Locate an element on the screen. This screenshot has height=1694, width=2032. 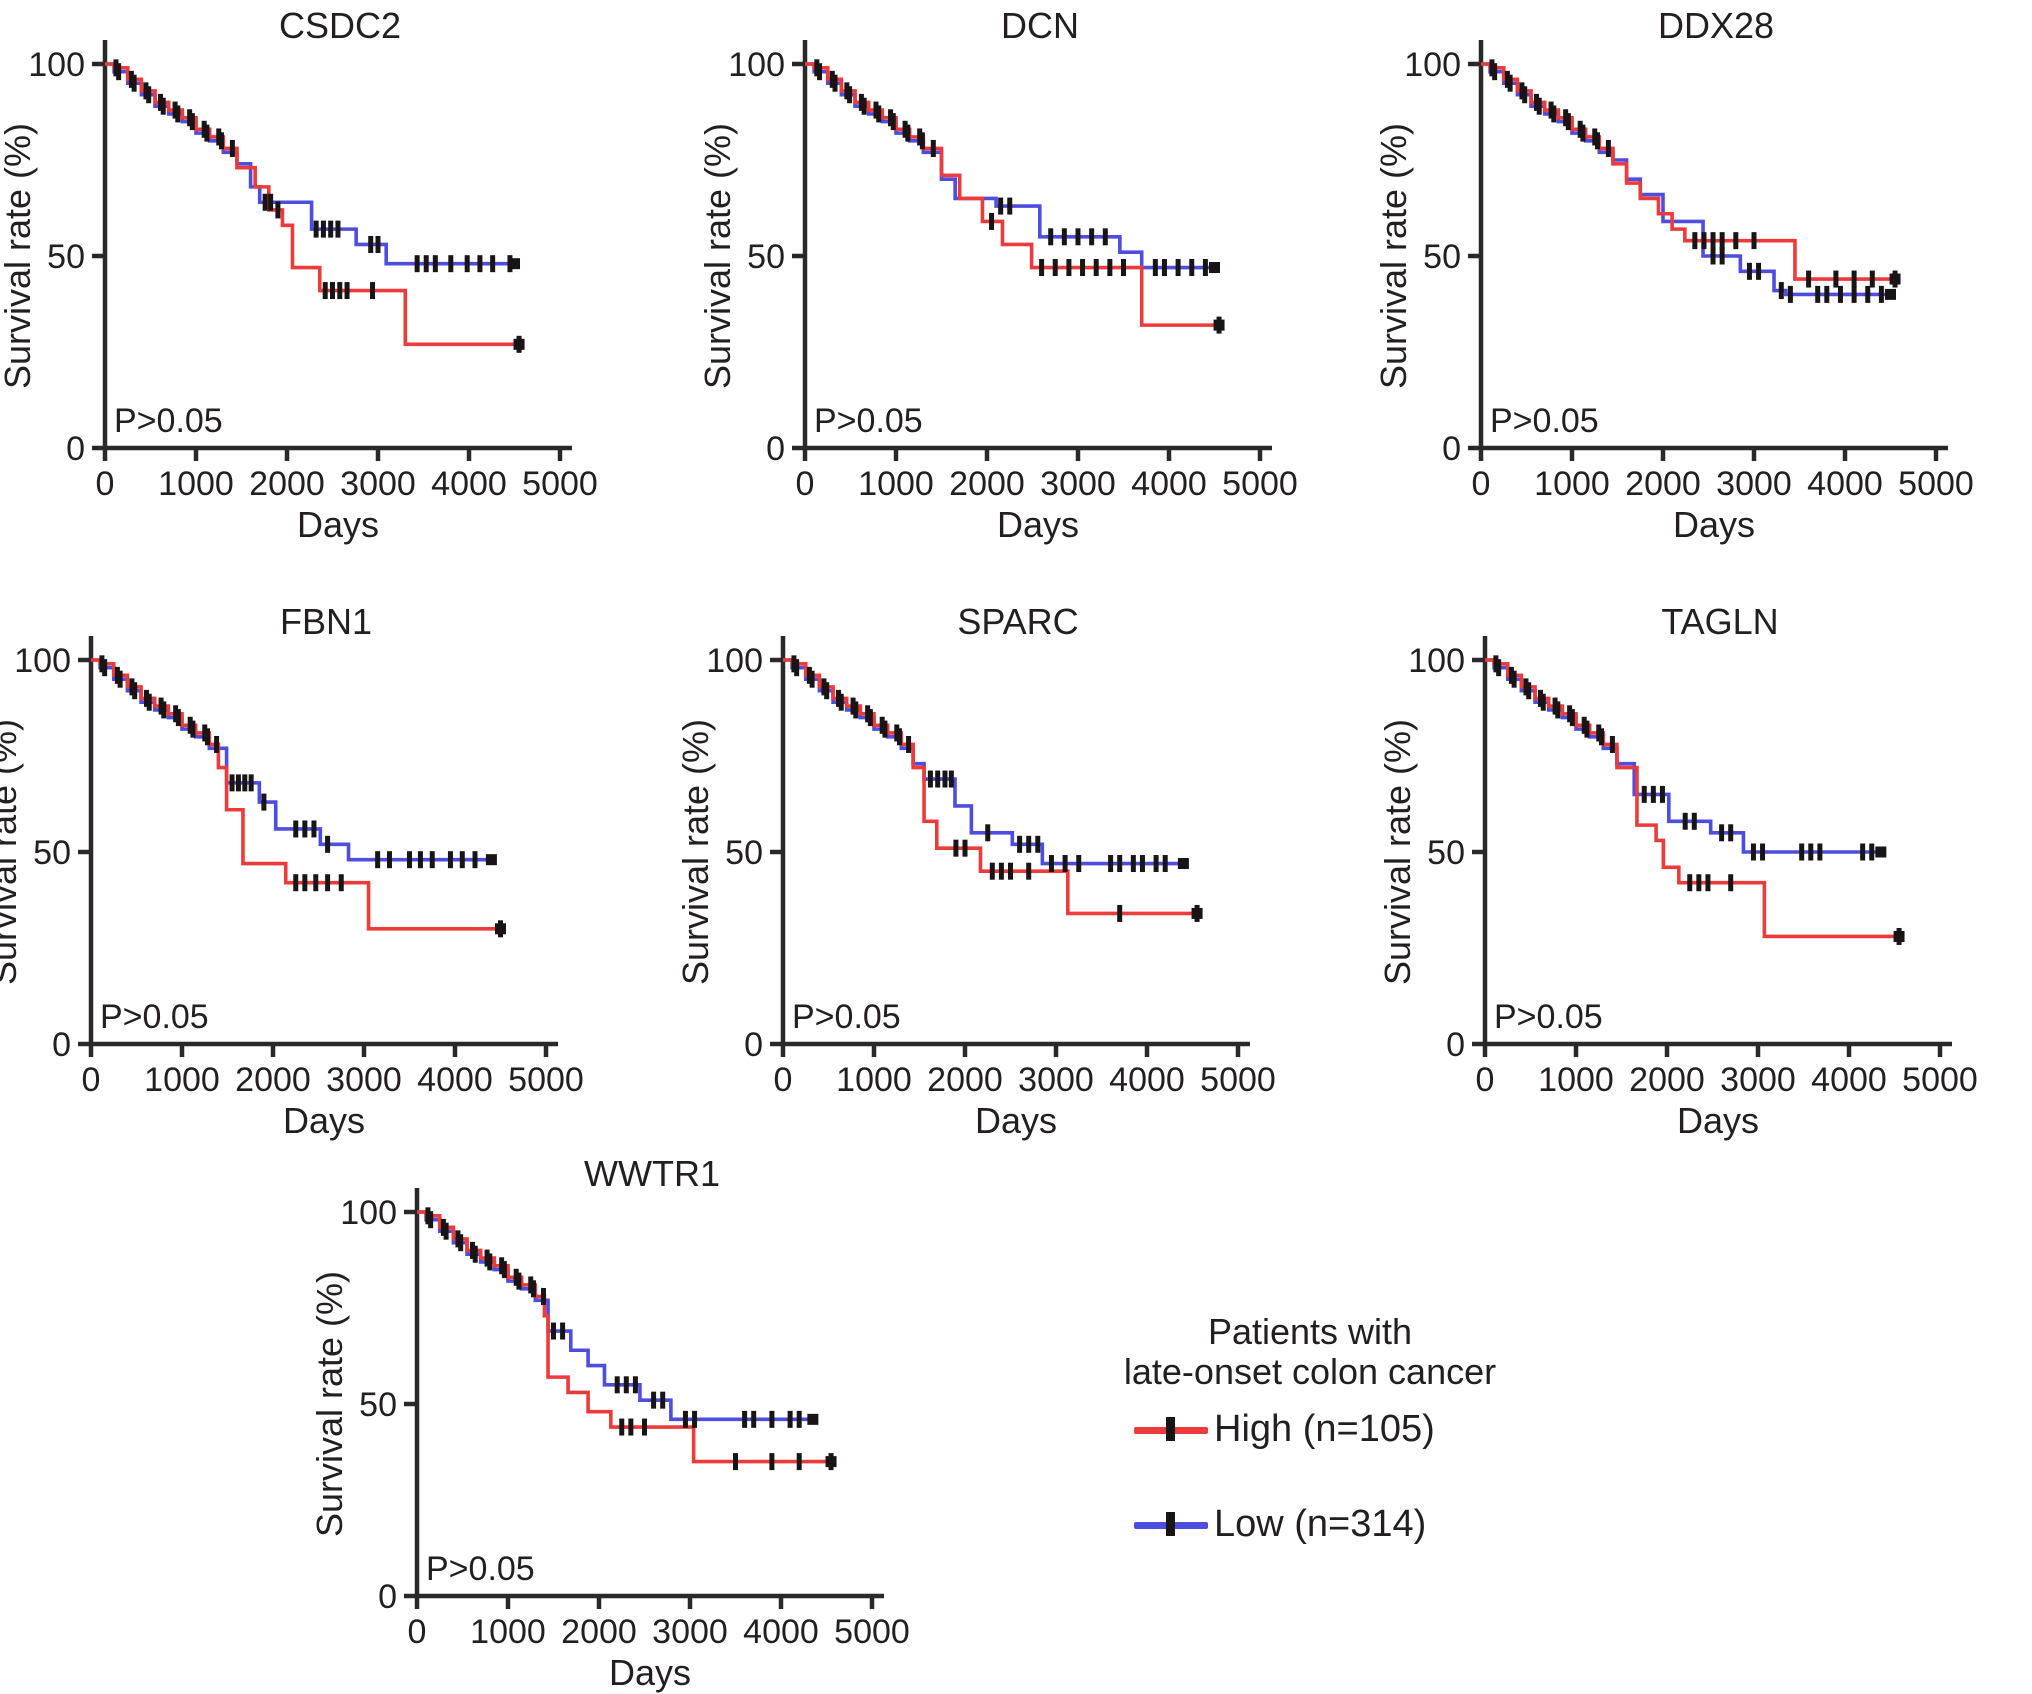
high-line-swatch is located at coordinates (1171, 1430).